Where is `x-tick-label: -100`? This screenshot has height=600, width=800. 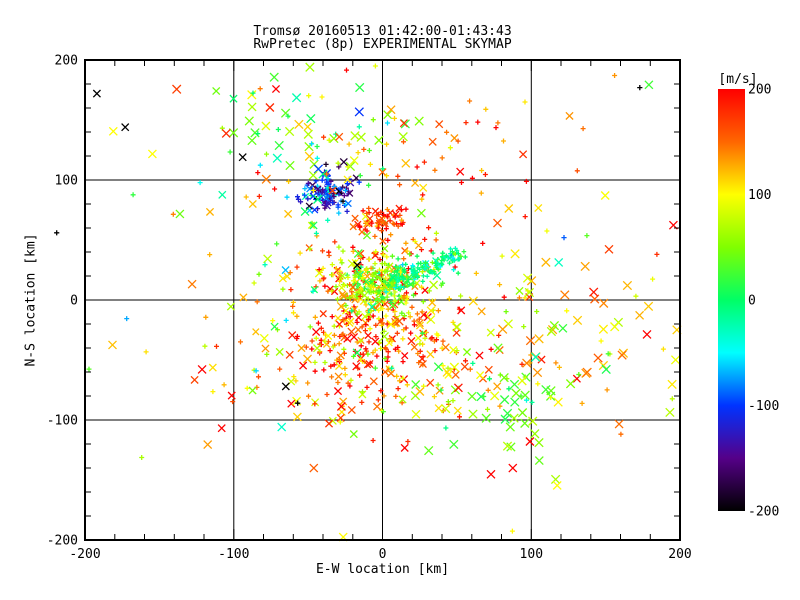
x-tick-label: -100 is located at coordinates (233, 554).